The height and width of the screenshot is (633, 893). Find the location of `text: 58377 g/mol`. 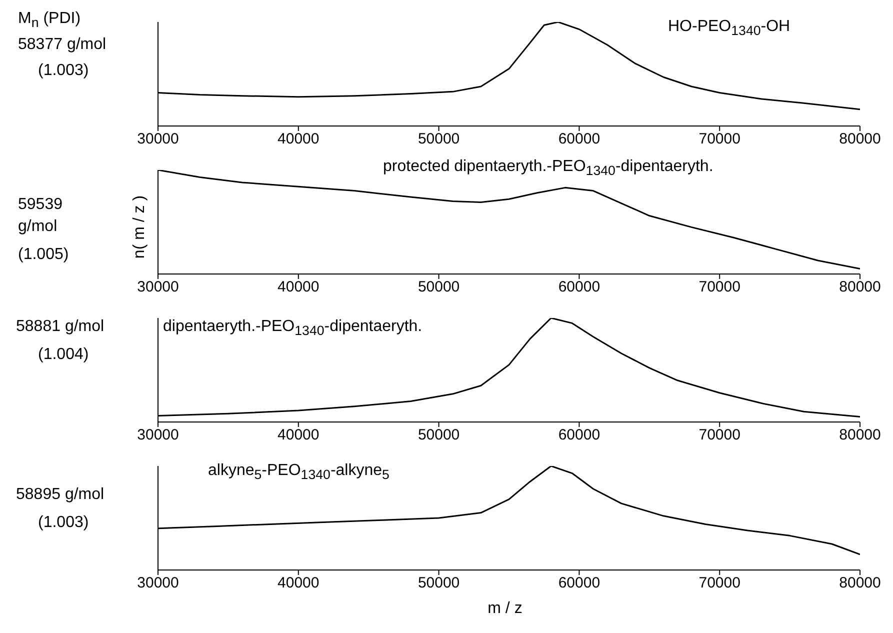

text: 58377 g/mol is located at coordinates (62, 45).